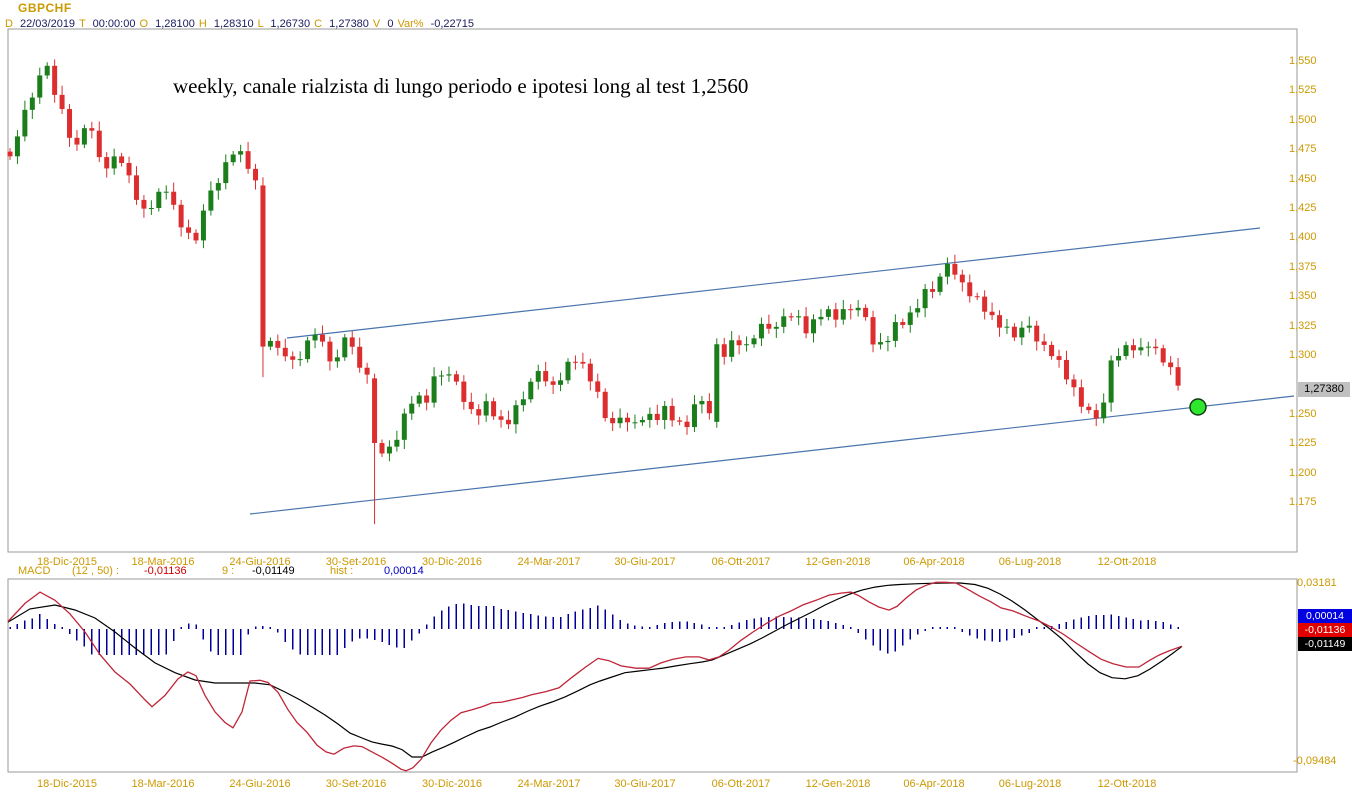 This screenshot has height=800, width=1352. I want to click on price-axis-label: 1,550, so click(1303, 61).